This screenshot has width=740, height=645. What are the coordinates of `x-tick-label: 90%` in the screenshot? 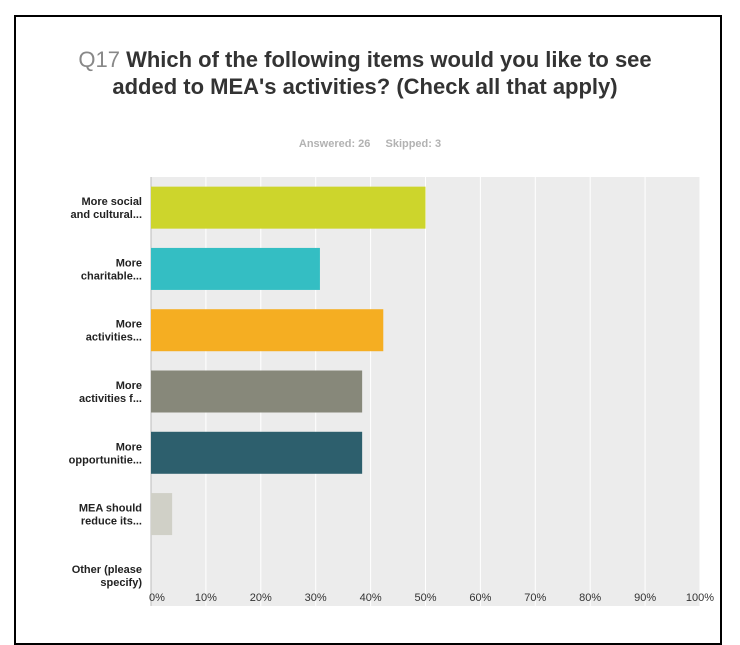 It's located at (645, 598).